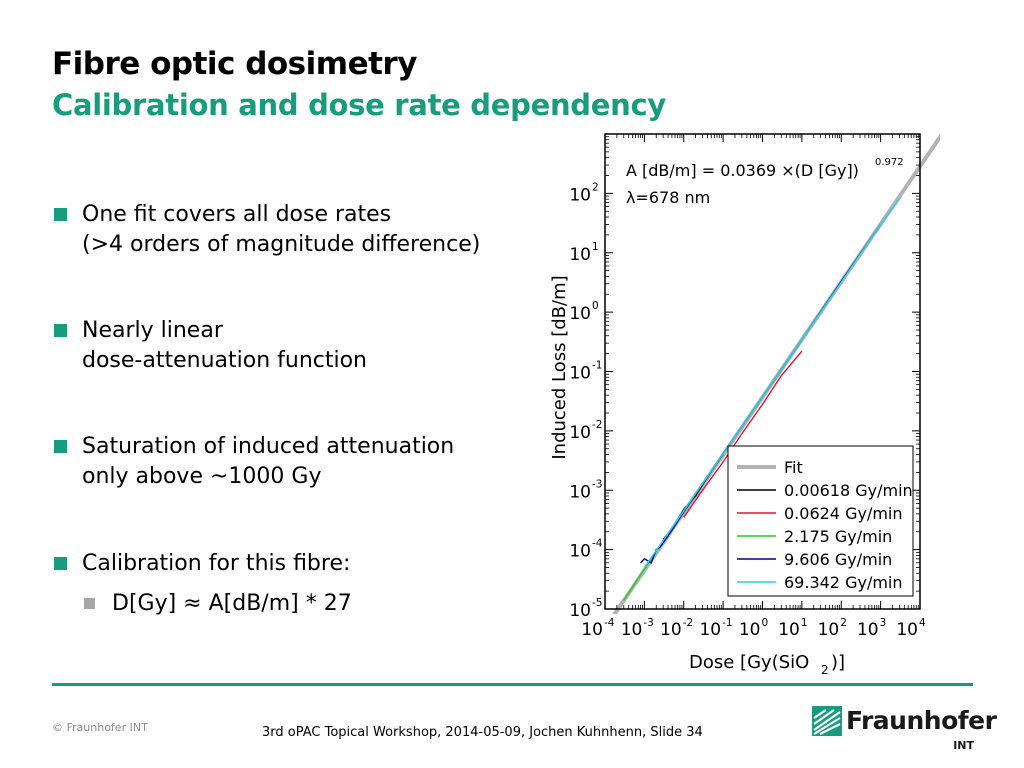 This screenshot has width=1024, height=768. What do you see at coordinates (609, 623) in the screenshot?
I see `x-tick-exponent: -4` at bounding box center [609, 623].